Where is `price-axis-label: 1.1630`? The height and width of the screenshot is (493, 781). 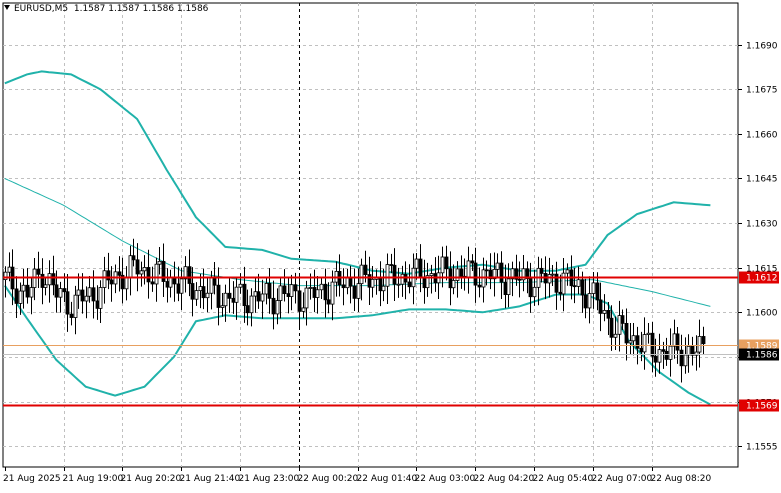 price-axis-label: 1.1630 is located at coordinates (762, 225).